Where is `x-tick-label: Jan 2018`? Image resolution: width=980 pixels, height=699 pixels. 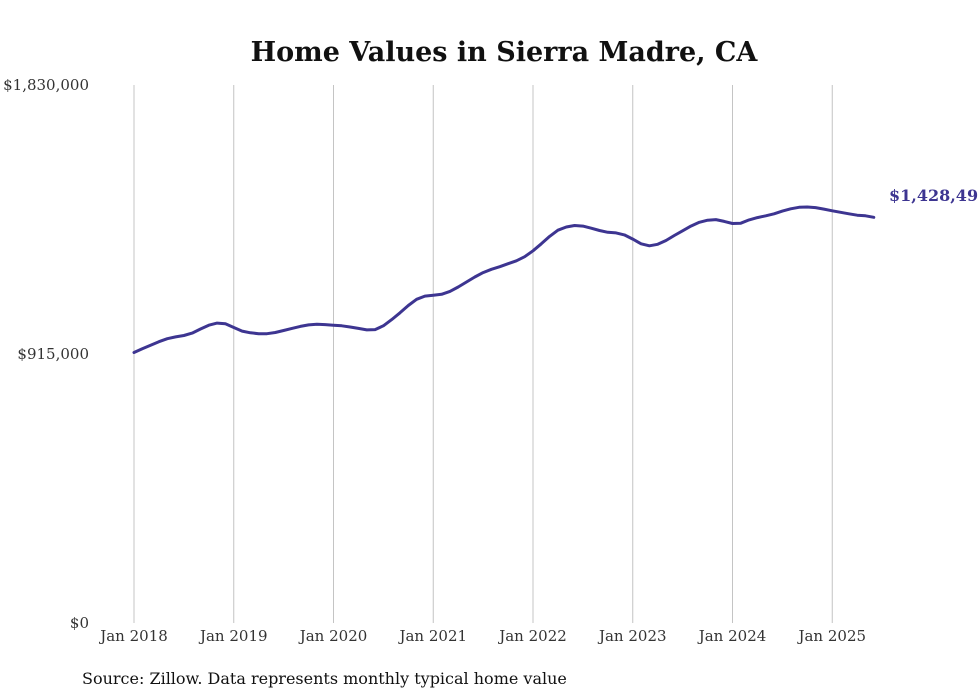 x-tick-label: Jan 2018 is located at coordinates (133, 636).